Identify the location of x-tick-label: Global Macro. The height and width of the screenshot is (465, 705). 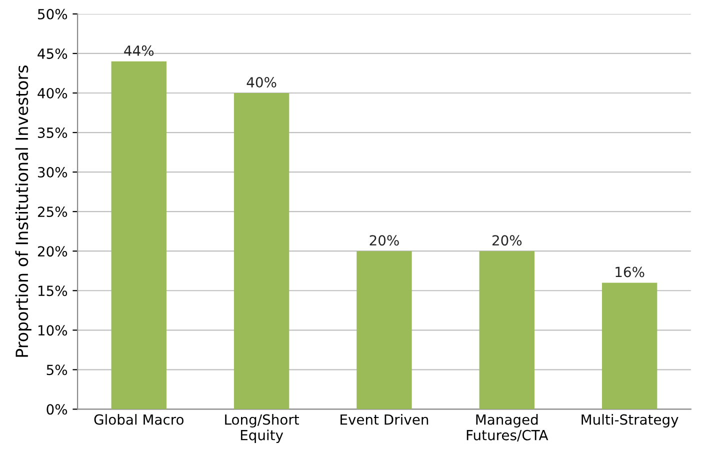
(139, 419).